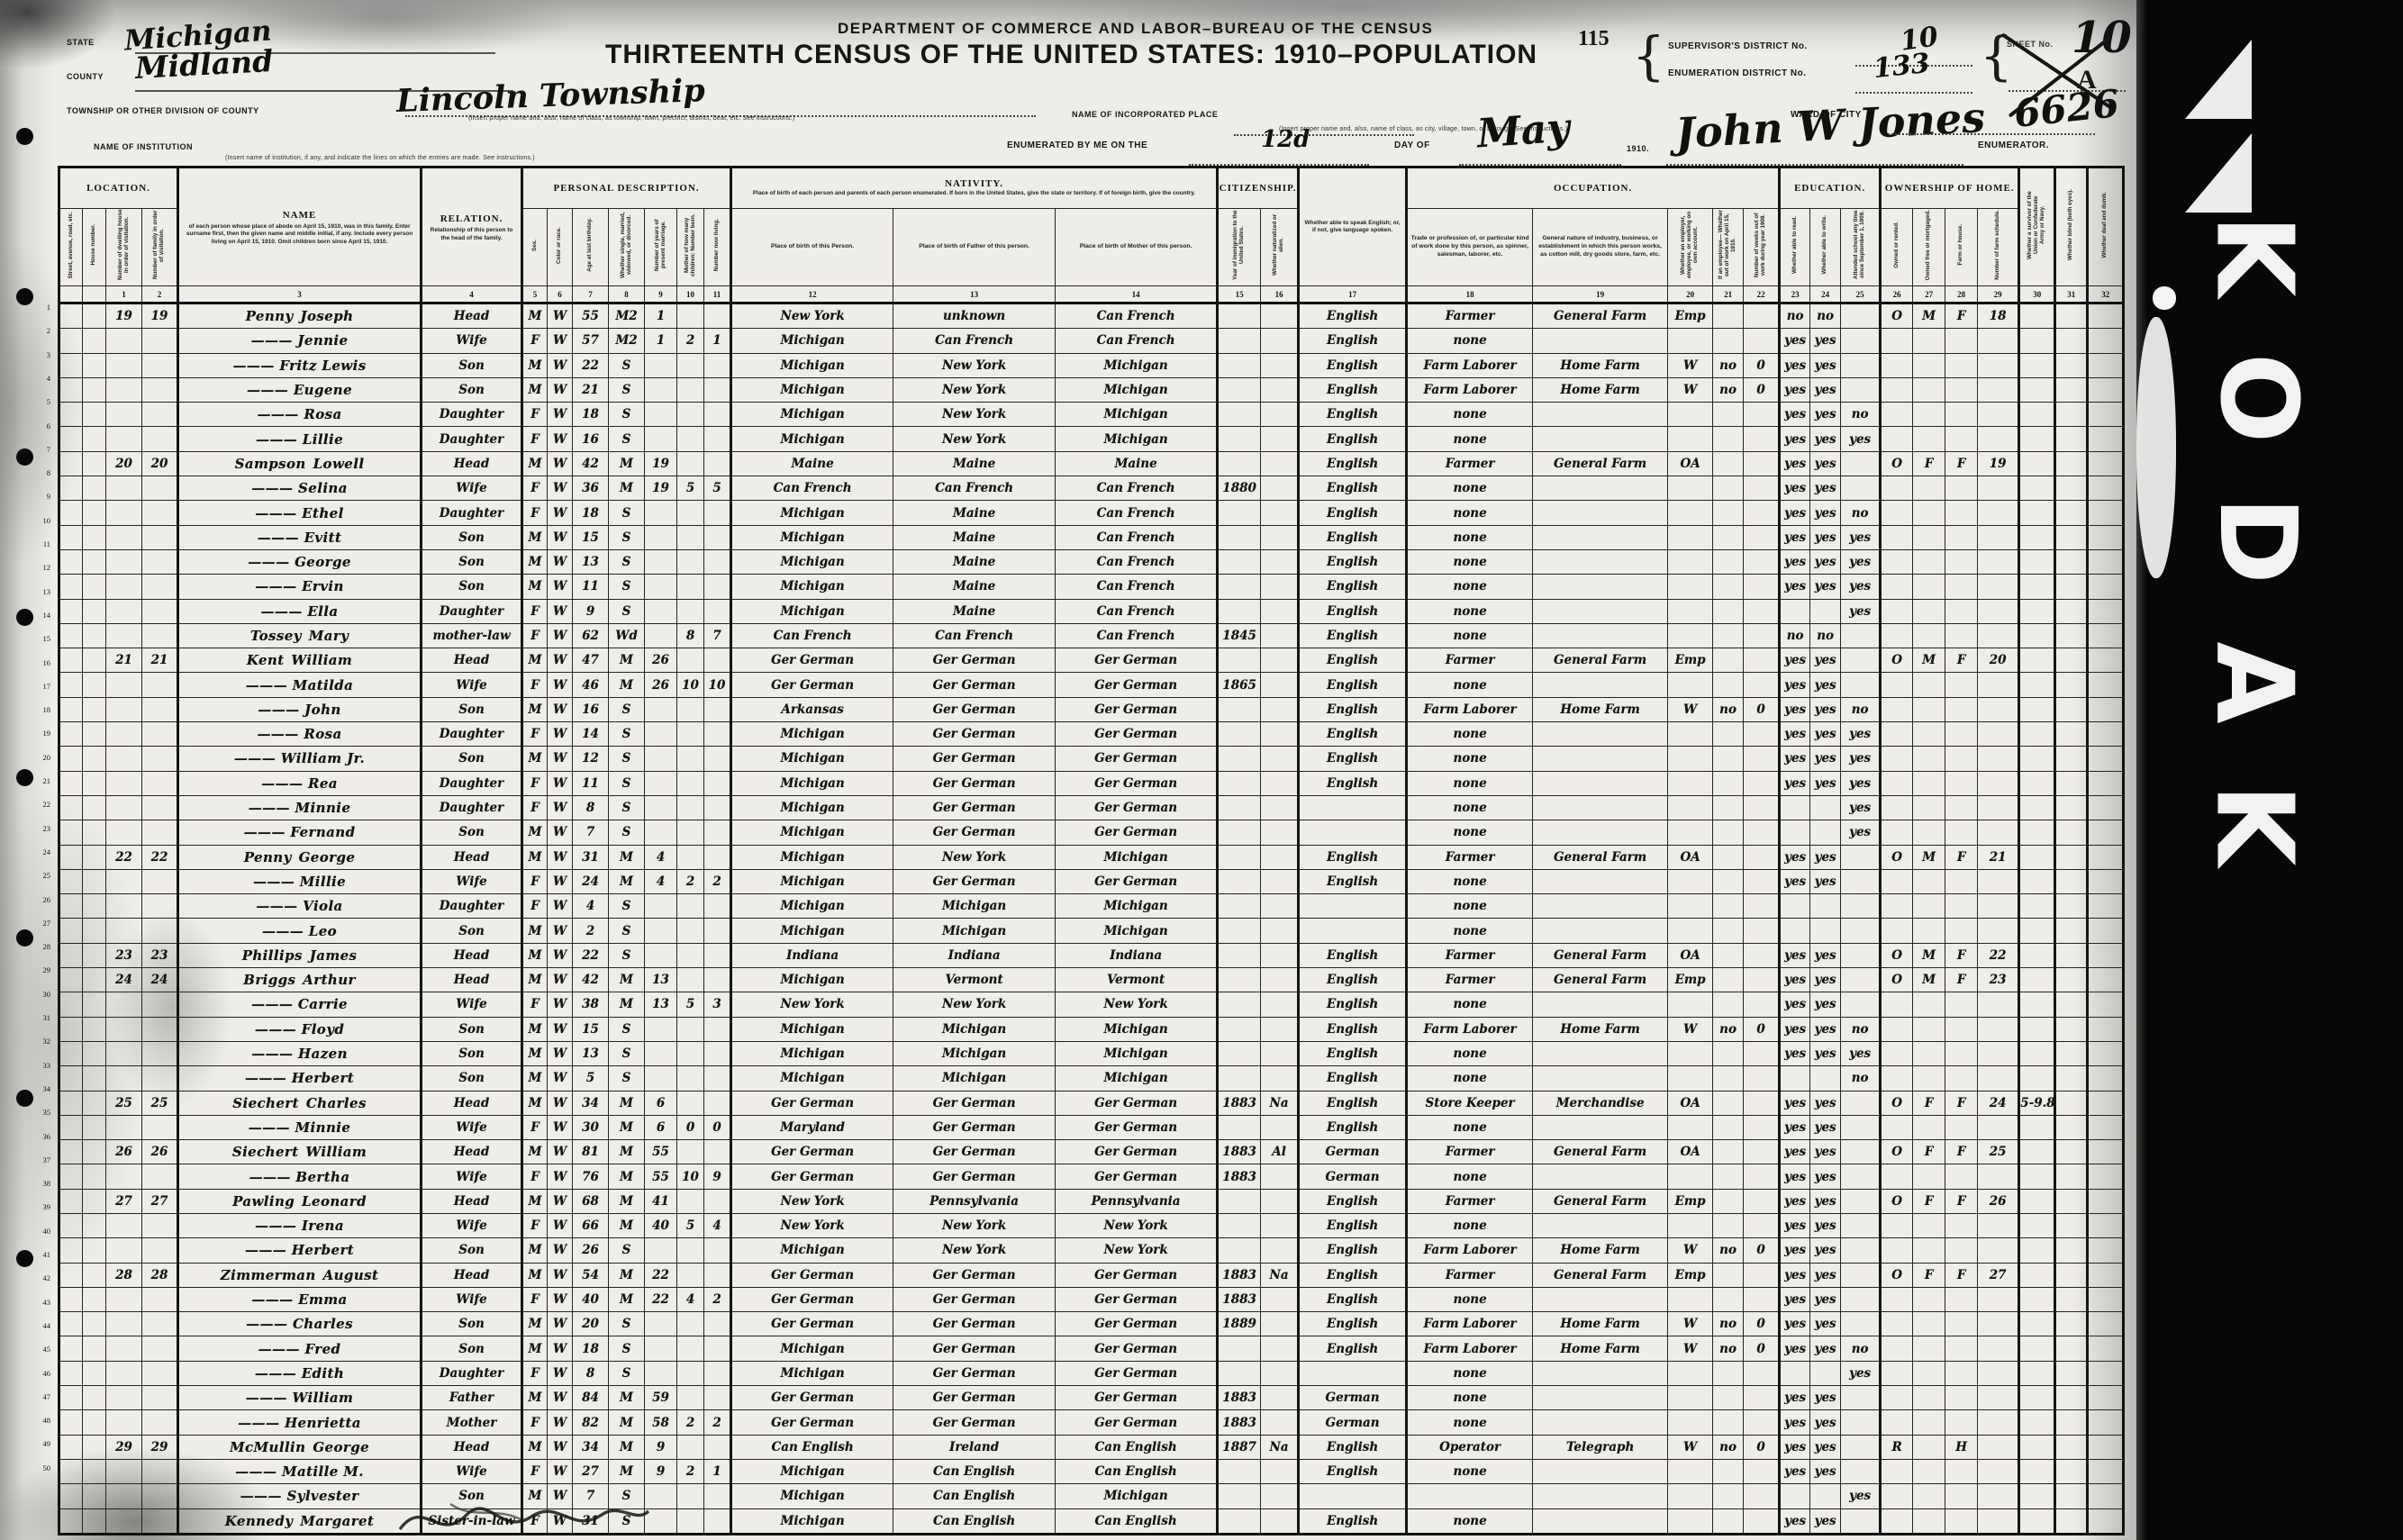 This screenshot has width=2403, height=1540. I want to click on cell-house, so click(94, 341).